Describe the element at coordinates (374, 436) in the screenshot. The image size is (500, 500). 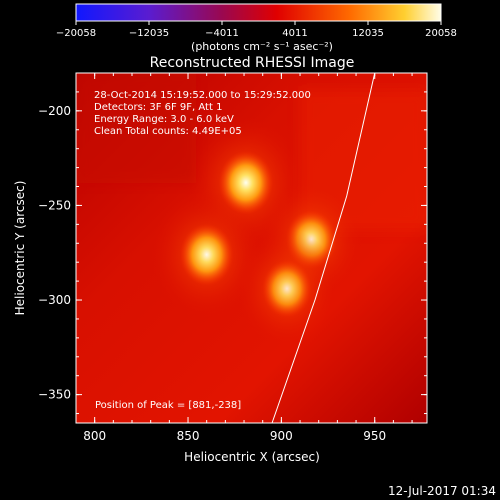
I see `x-tick-label: 950` at that location.